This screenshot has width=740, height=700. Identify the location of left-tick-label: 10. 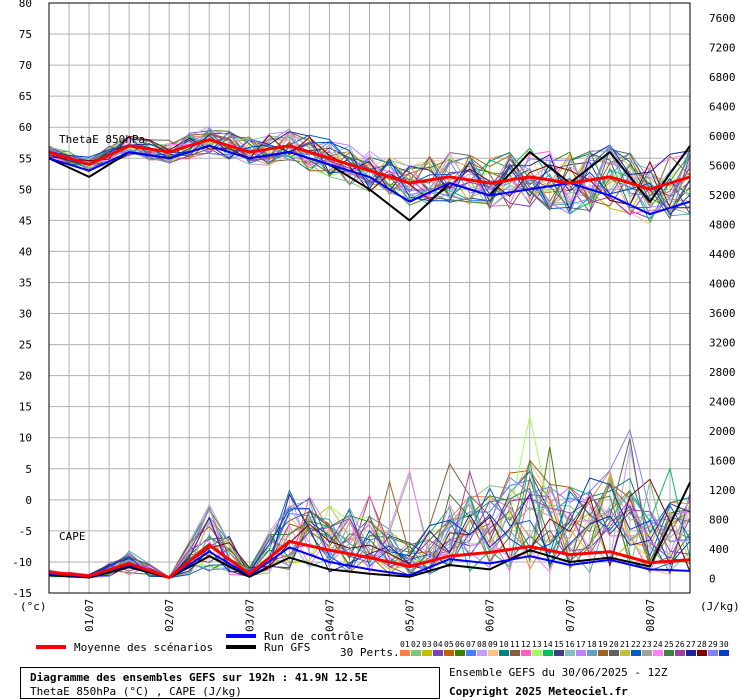
(25, 438).